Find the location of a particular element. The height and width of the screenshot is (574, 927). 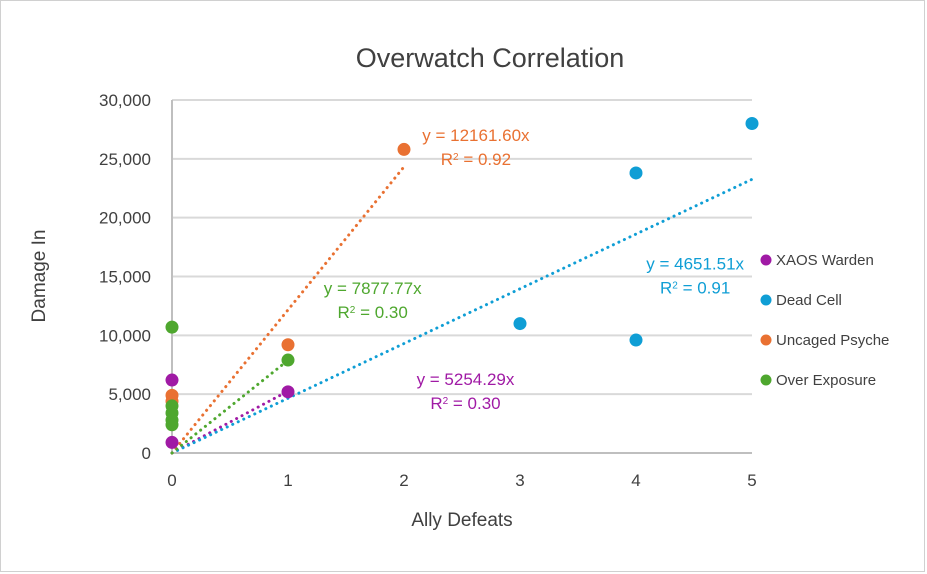

y-tick-label: 10,000 is located at coordinates (125, 335).